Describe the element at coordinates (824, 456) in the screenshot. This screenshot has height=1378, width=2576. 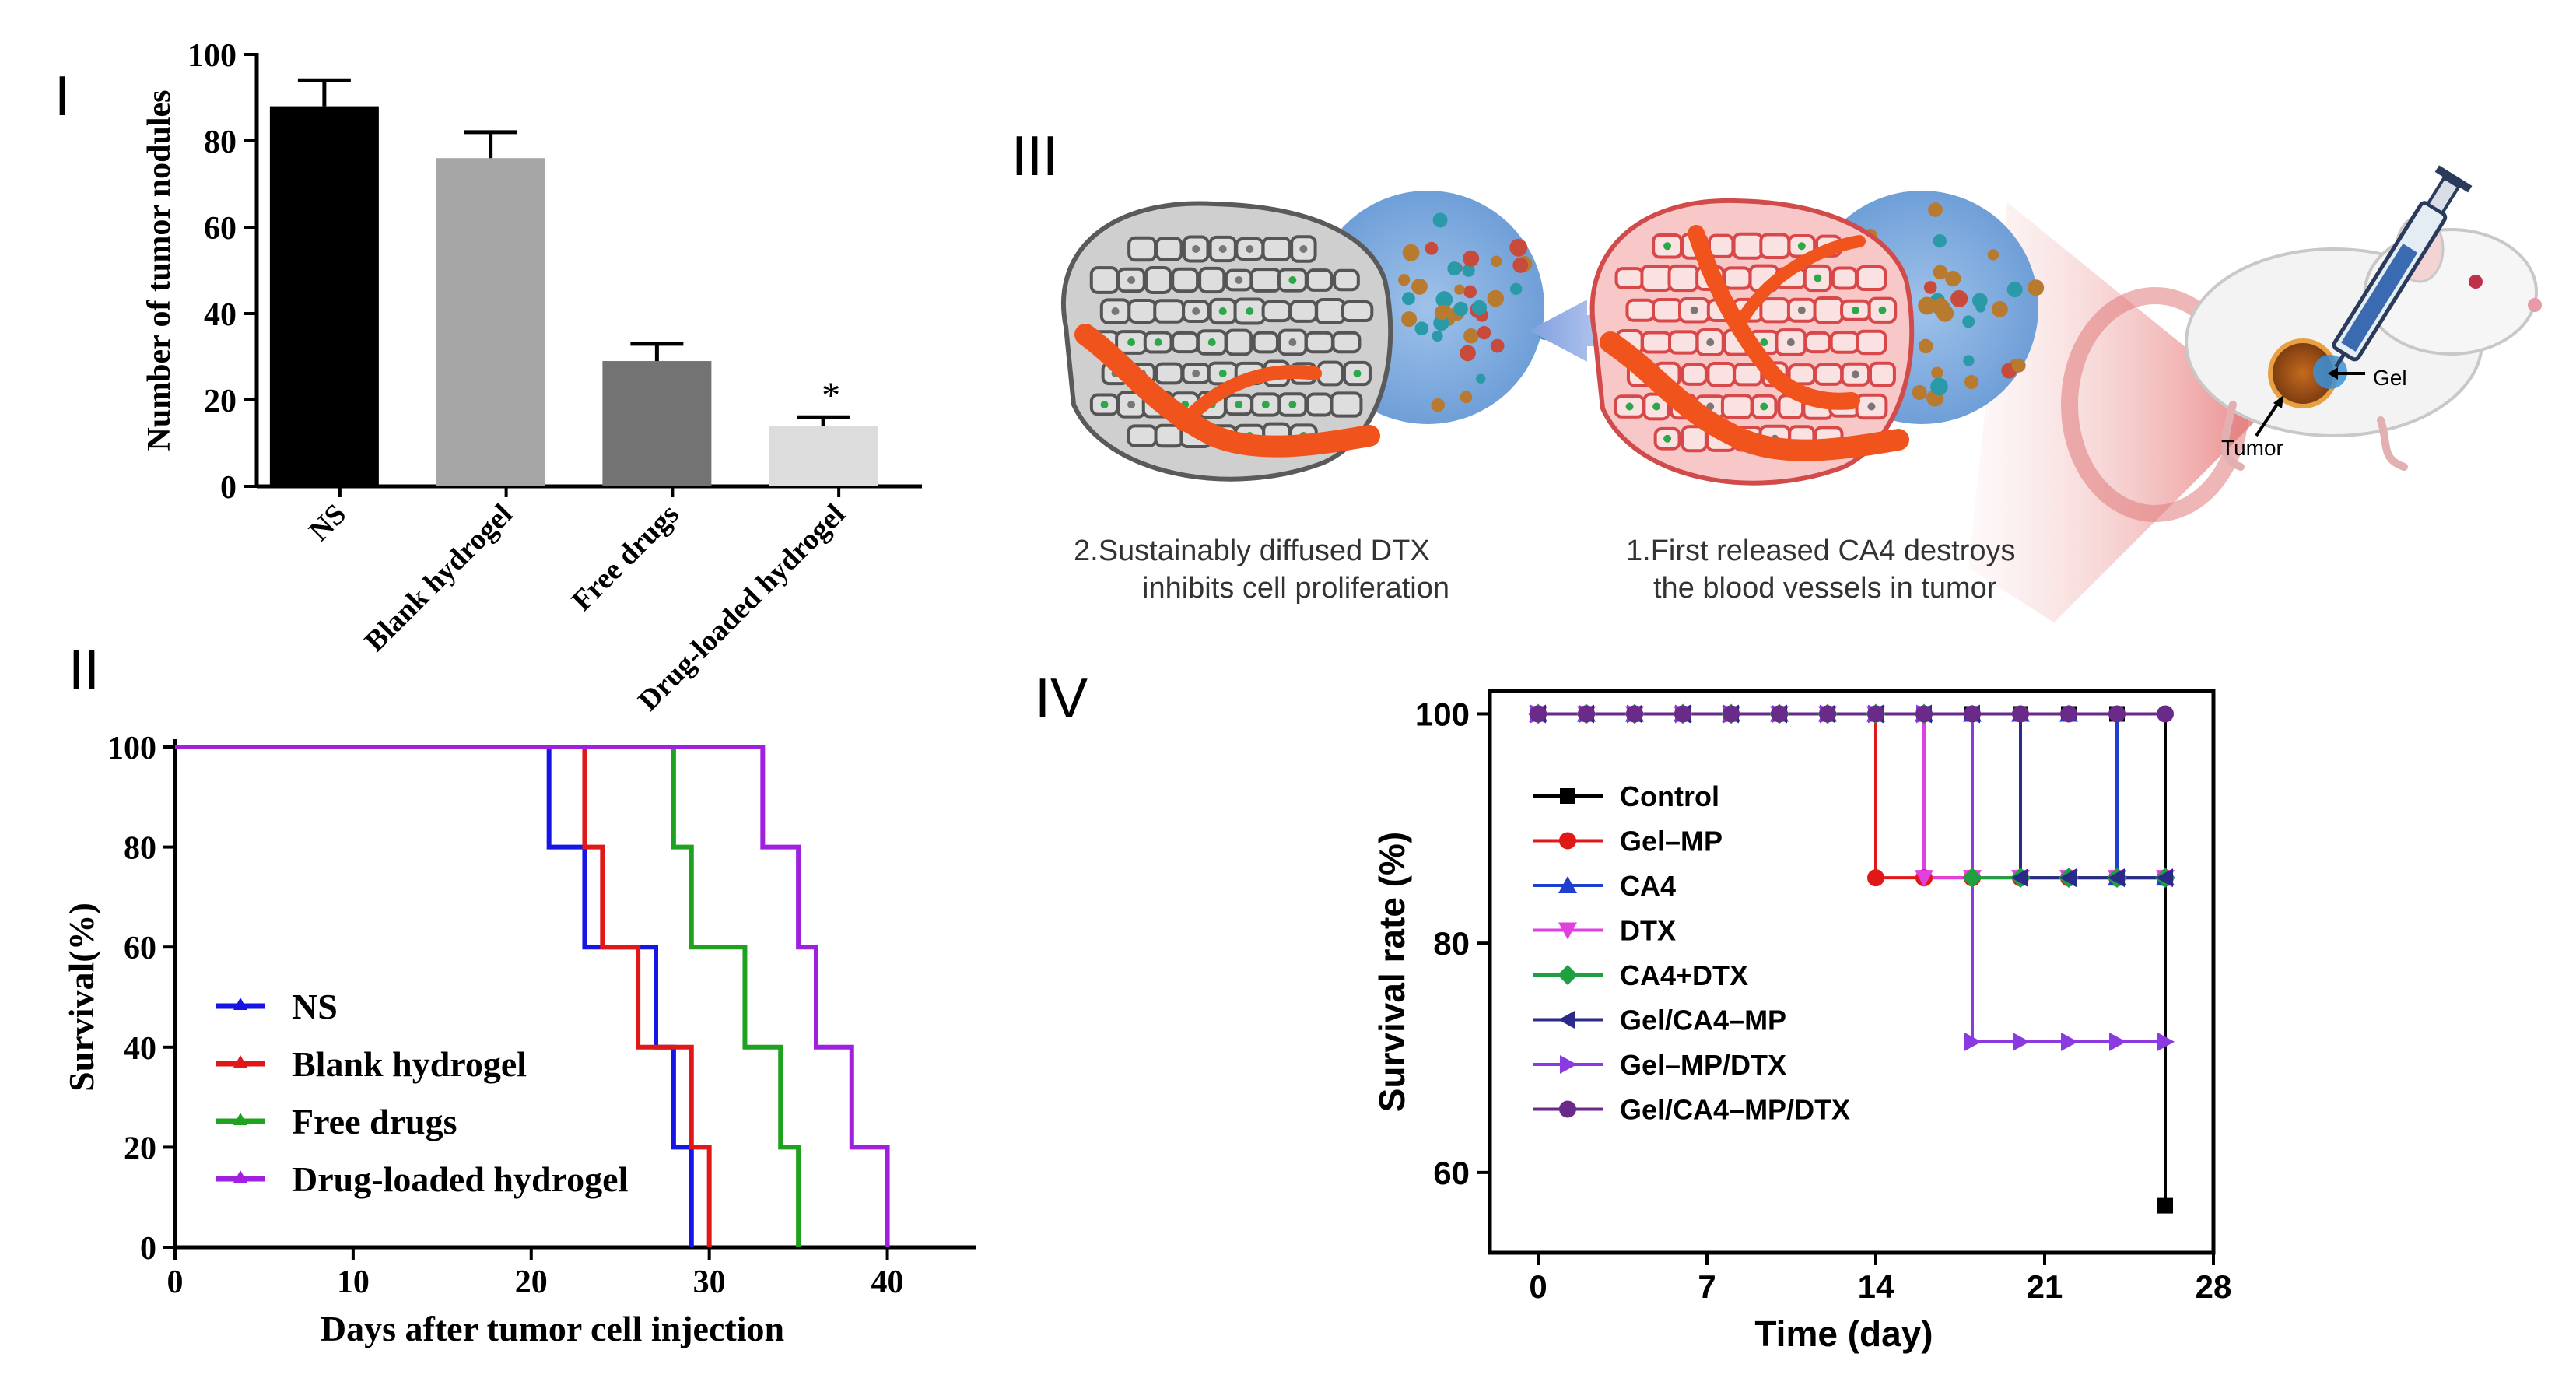
I see `bar` at that location.